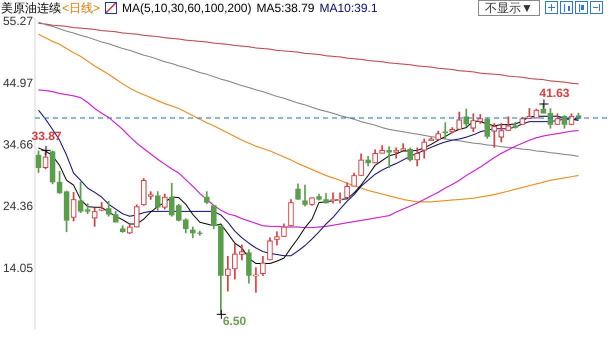 The width and height of the screenshot is (611, 338). What do you see at coordinates (31, 8) in the screenshot?
I see `chart-title: 美原油连续` at bounding box center [31, 8].